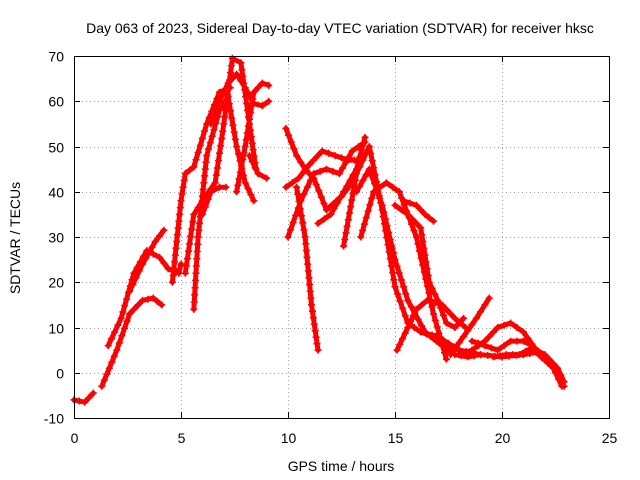 This screenshot has width=640, height=480. Describe the element at coordinates (396, 438) in the screenshot. I see `x-tick-label: 15` at that location.